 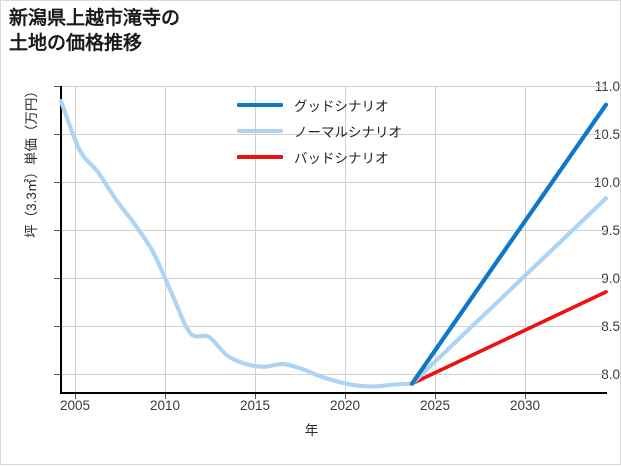 I want to click on y-tick-label-9-5: 9.5, so click(x=610, y=230).